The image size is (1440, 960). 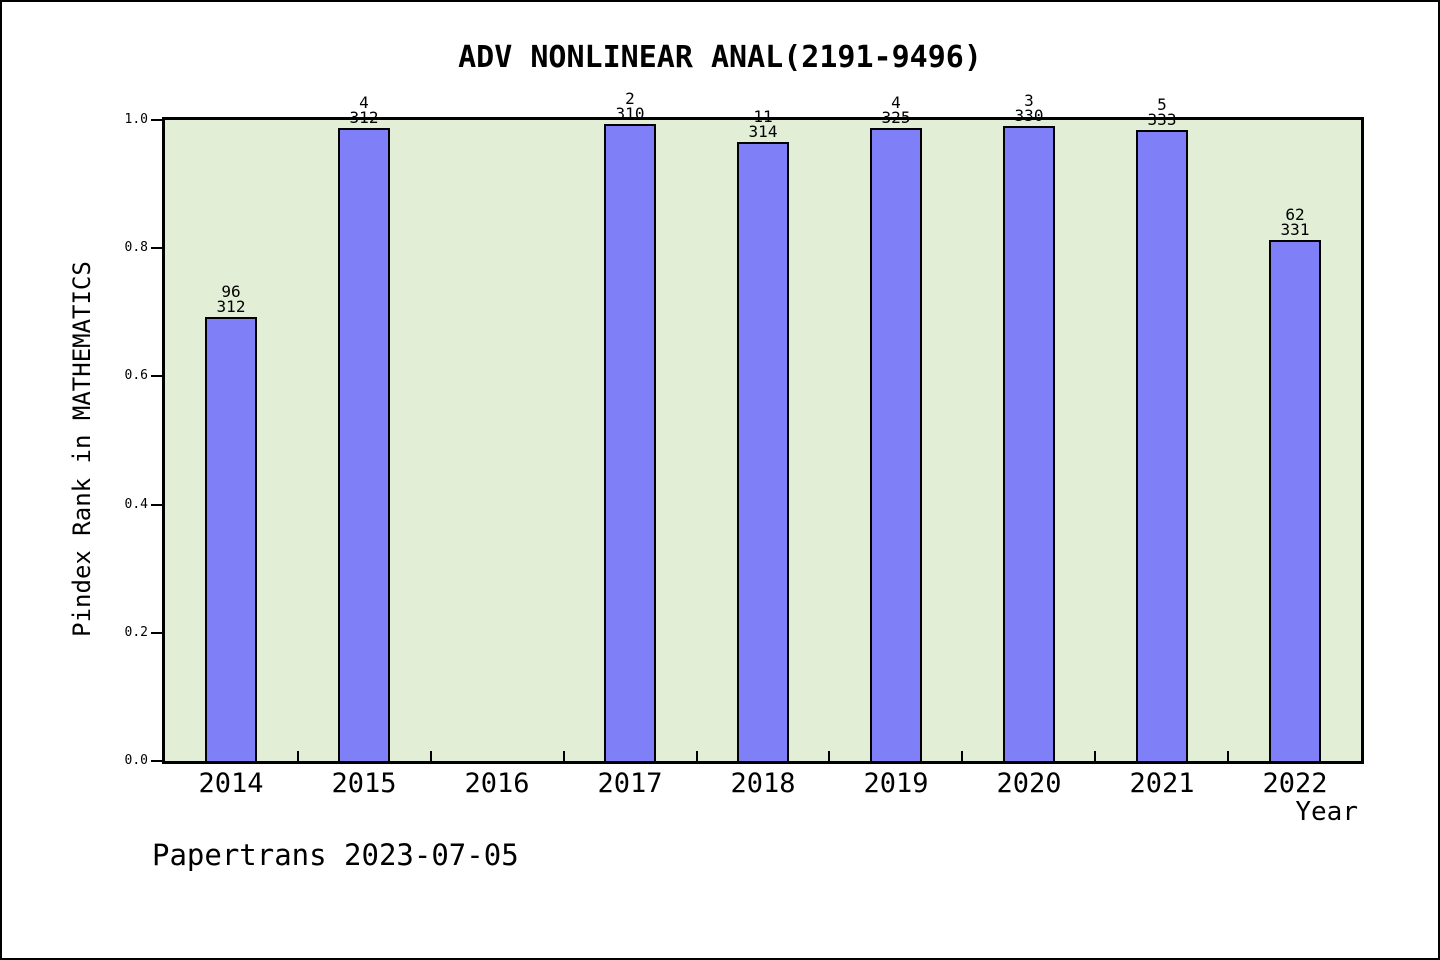 What do you see at coordinates (156, 761) in the screenshot?
I see `y-tick-mark-0.0` at bounding box center [156, 761].